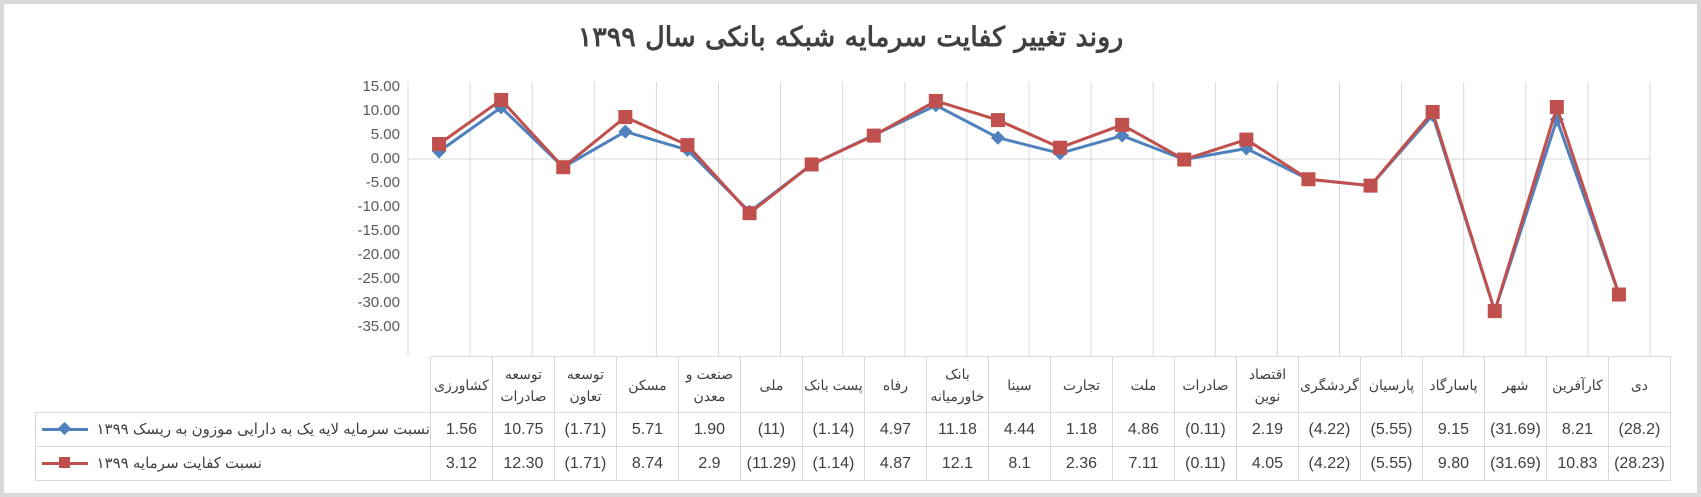 Image resolution: width=1701 pixels, height=497 pixels. I want to click on y-tick-label: -15.00, so click(378, 230).